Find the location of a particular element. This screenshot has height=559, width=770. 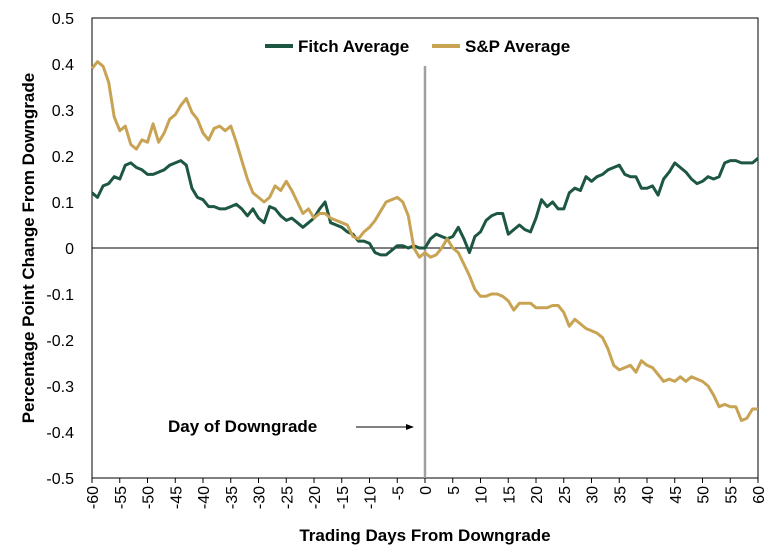

x-tick-label: -40 is located at coordinates (204, 497).